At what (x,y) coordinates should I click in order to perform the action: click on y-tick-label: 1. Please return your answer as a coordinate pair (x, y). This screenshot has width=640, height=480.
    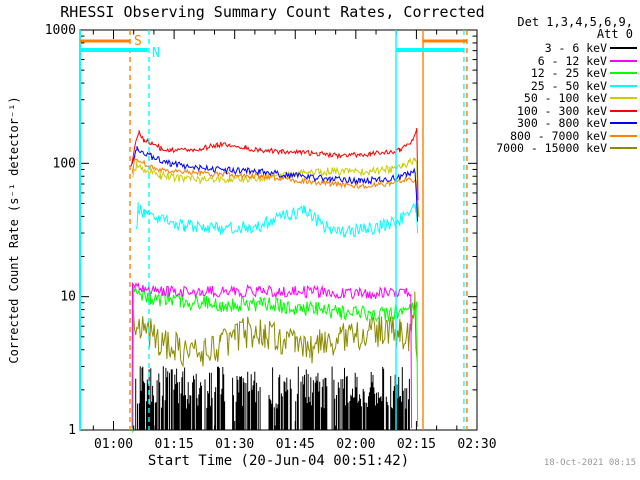
    Looking at the image, I should click on (72, 430).